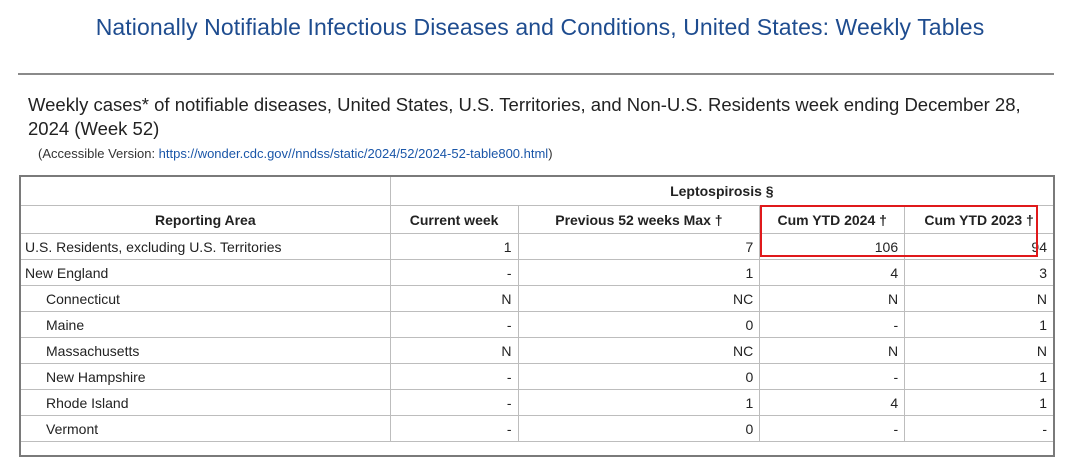 The width and height of the screenshot is (1080, 457). I want to click on cell-reporting-area: New Hampshire, so click(205, 376).